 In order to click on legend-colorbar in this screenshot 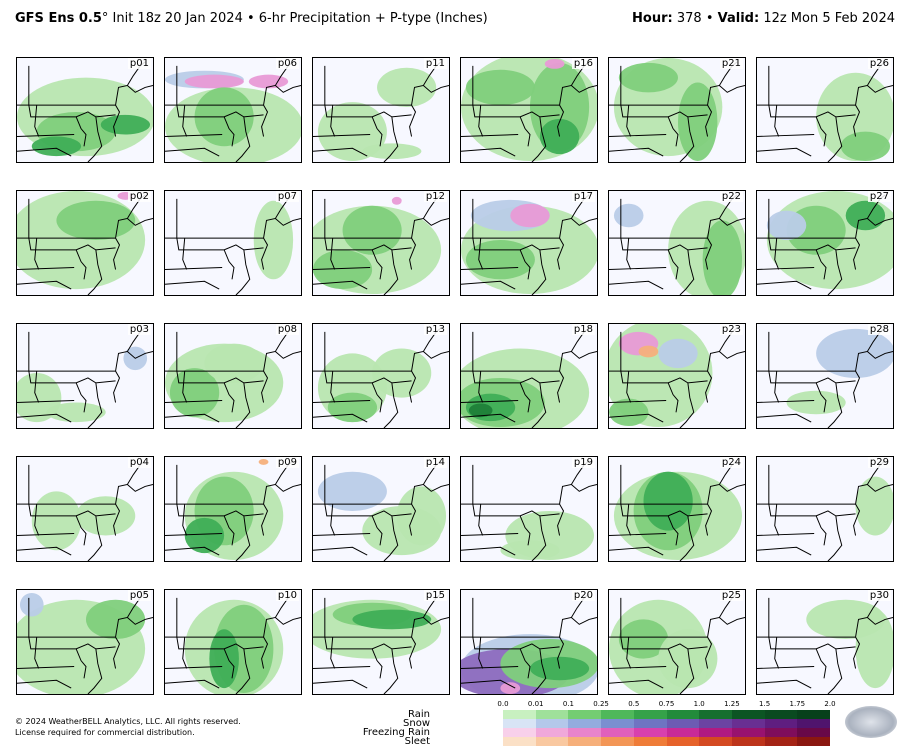, I will do `click(667, 723)`.